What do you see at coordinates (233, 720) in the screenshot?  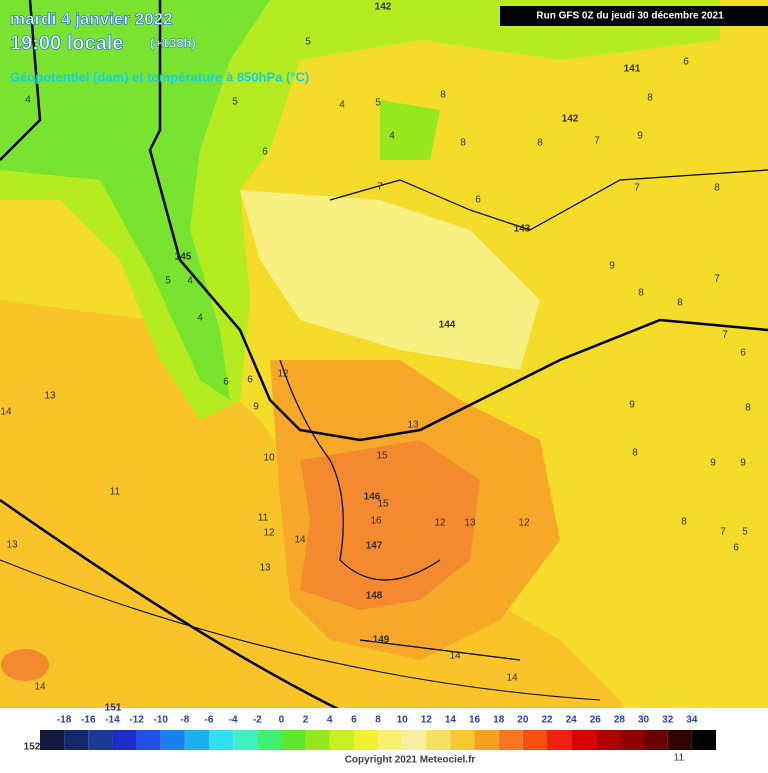 I see `colorbar-label: -4` at bounding box center [233, 720].